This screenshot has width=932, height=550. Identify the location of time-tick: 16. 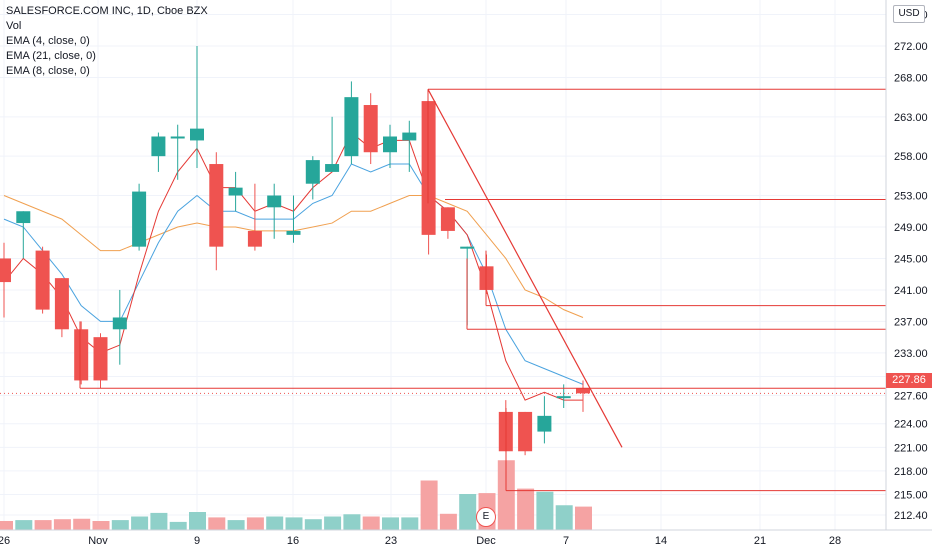
(293, 541).